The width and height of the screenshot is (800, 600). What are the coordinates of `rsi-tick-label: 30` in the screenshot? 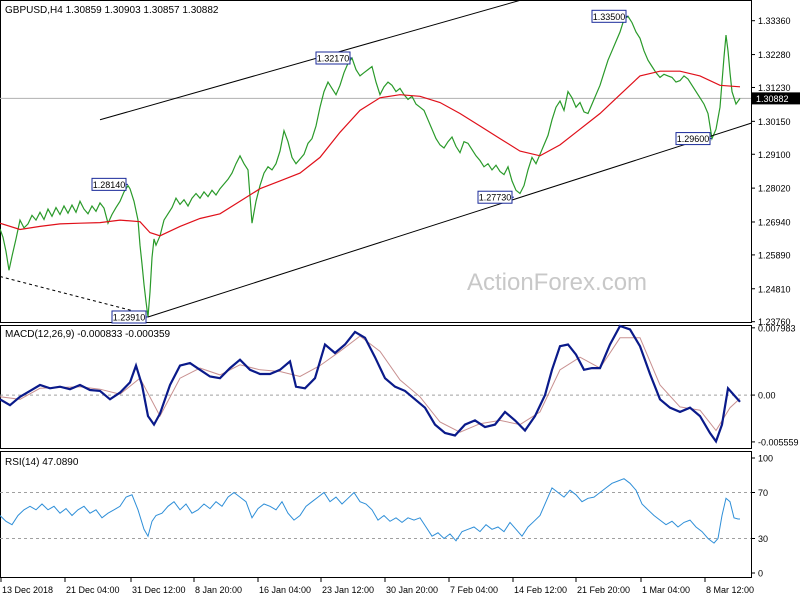 It's located at (763, 539).